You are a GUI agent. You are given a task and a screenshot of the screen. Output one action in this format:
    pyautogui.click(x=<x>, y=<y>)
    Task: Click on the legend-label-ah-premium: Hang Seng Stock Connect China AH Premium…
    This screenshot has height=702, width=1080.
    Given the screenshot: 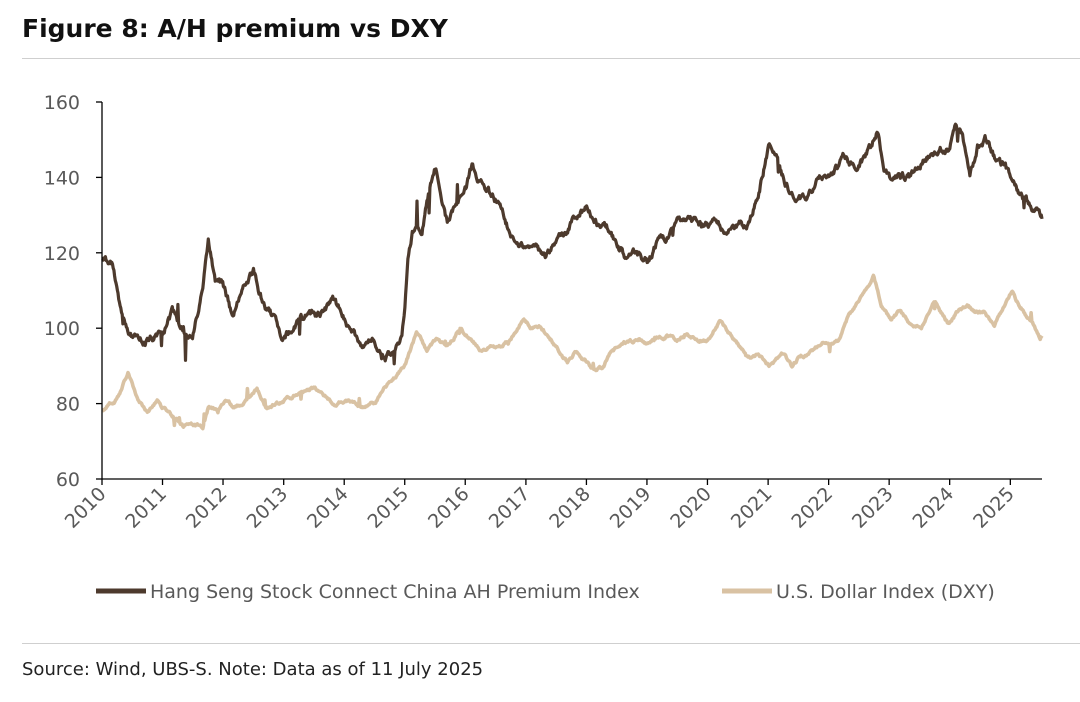 What is the action you would take?
    pyautogui.click(x=395, y=592)
    